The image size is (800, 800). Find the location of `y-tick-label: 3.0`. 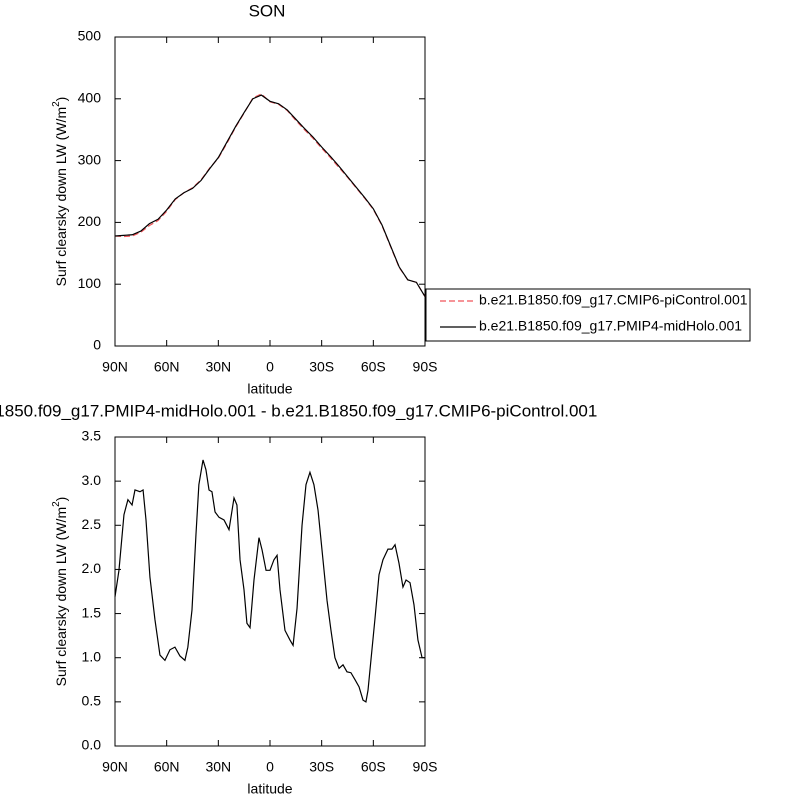

y-tick-label: 3.0 is located at coordinates (92, 480).